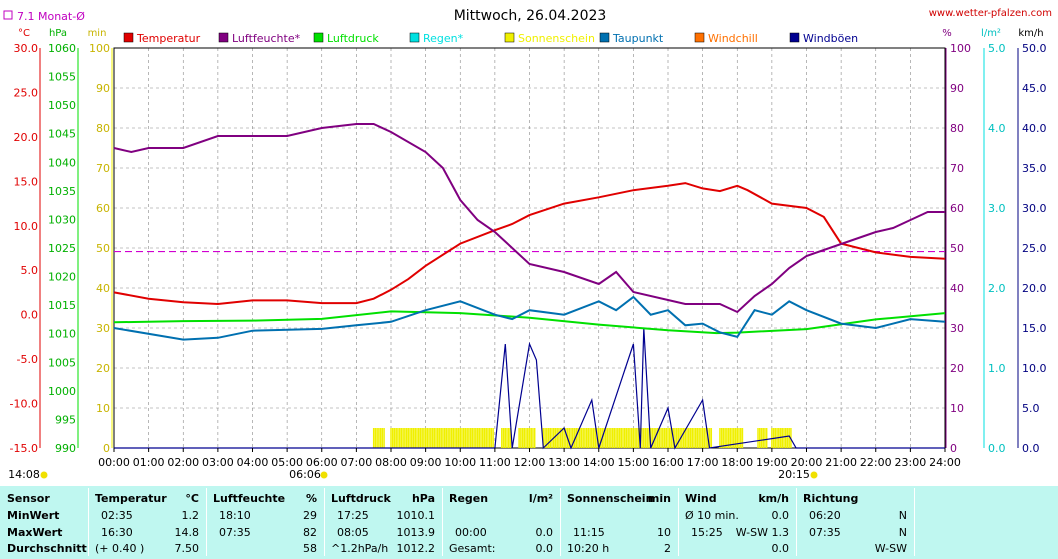 This screenshot has width=1058, height=559. I want to click on sunshine-axis-tick: 30, so click(103, 328).